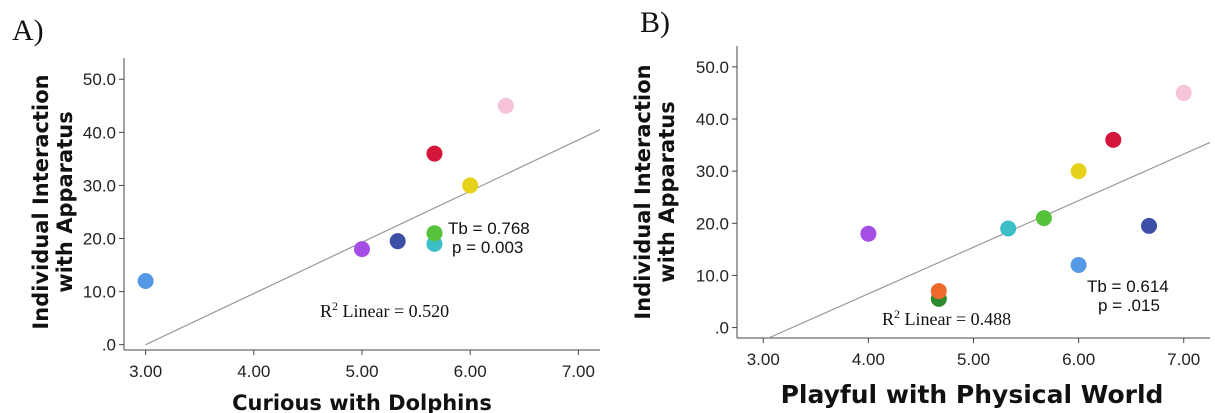 This screenshot has width=1215, height=413. Describe the element at coordinates (955, 319) in the screenshot. I see `r2-text: Linear = 0.488` at that location.